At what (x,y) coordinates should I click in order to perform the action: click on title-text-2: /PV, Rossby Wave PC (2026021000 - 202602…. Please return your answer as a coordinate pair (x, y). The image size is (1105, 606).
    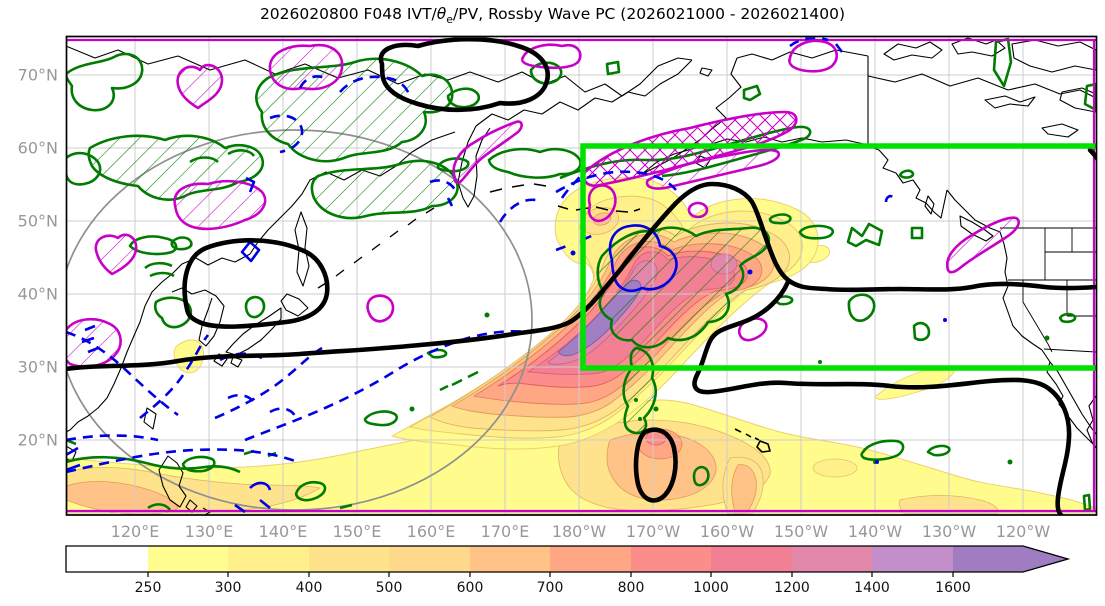
    Looking at the image, I should click on (649, 14).